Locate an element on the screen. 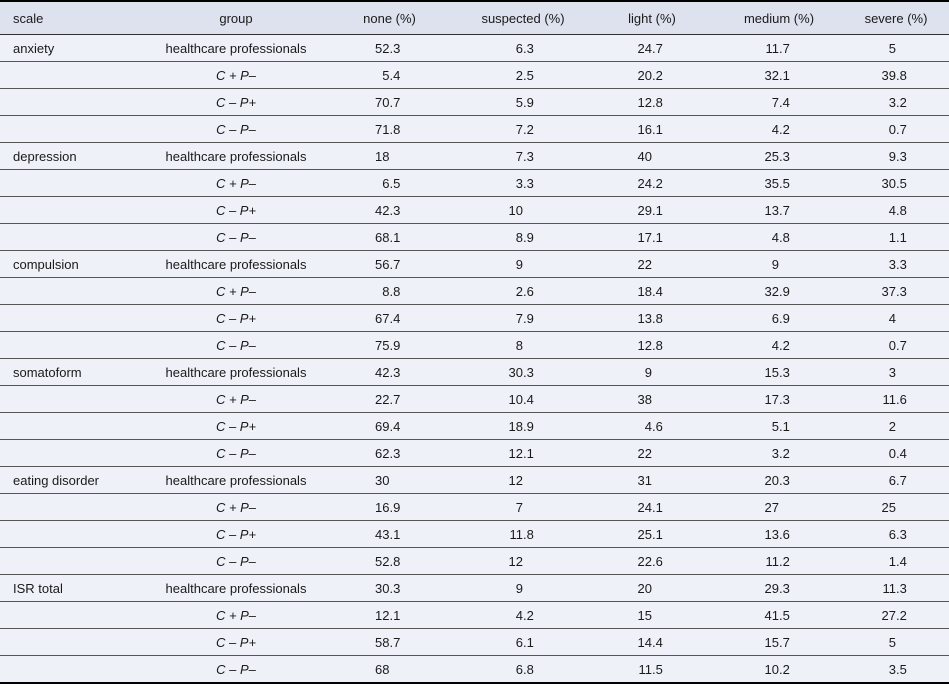  percentage-value: 32.9 is located at coordinates (777, 291).